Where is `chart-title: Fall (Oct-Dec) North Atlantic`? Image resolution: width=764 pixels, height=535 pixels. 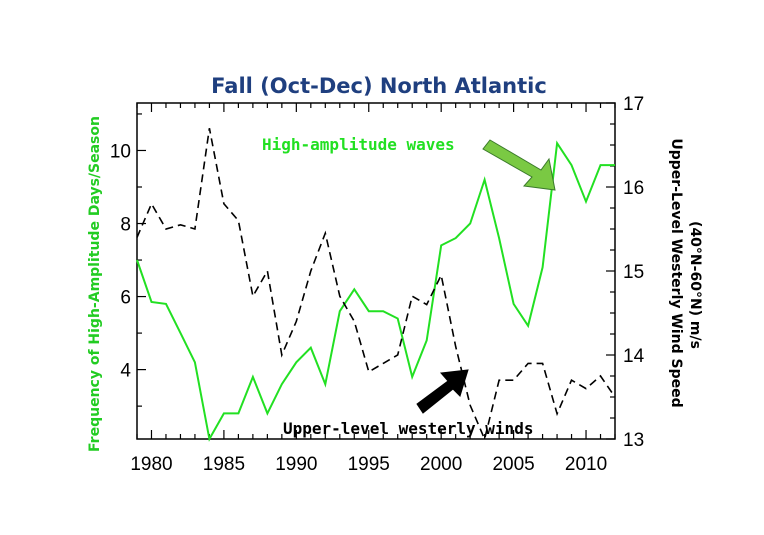
chart-title: Fall (Oct-Dec) North Atlantic is located at coordinates (379, 86).